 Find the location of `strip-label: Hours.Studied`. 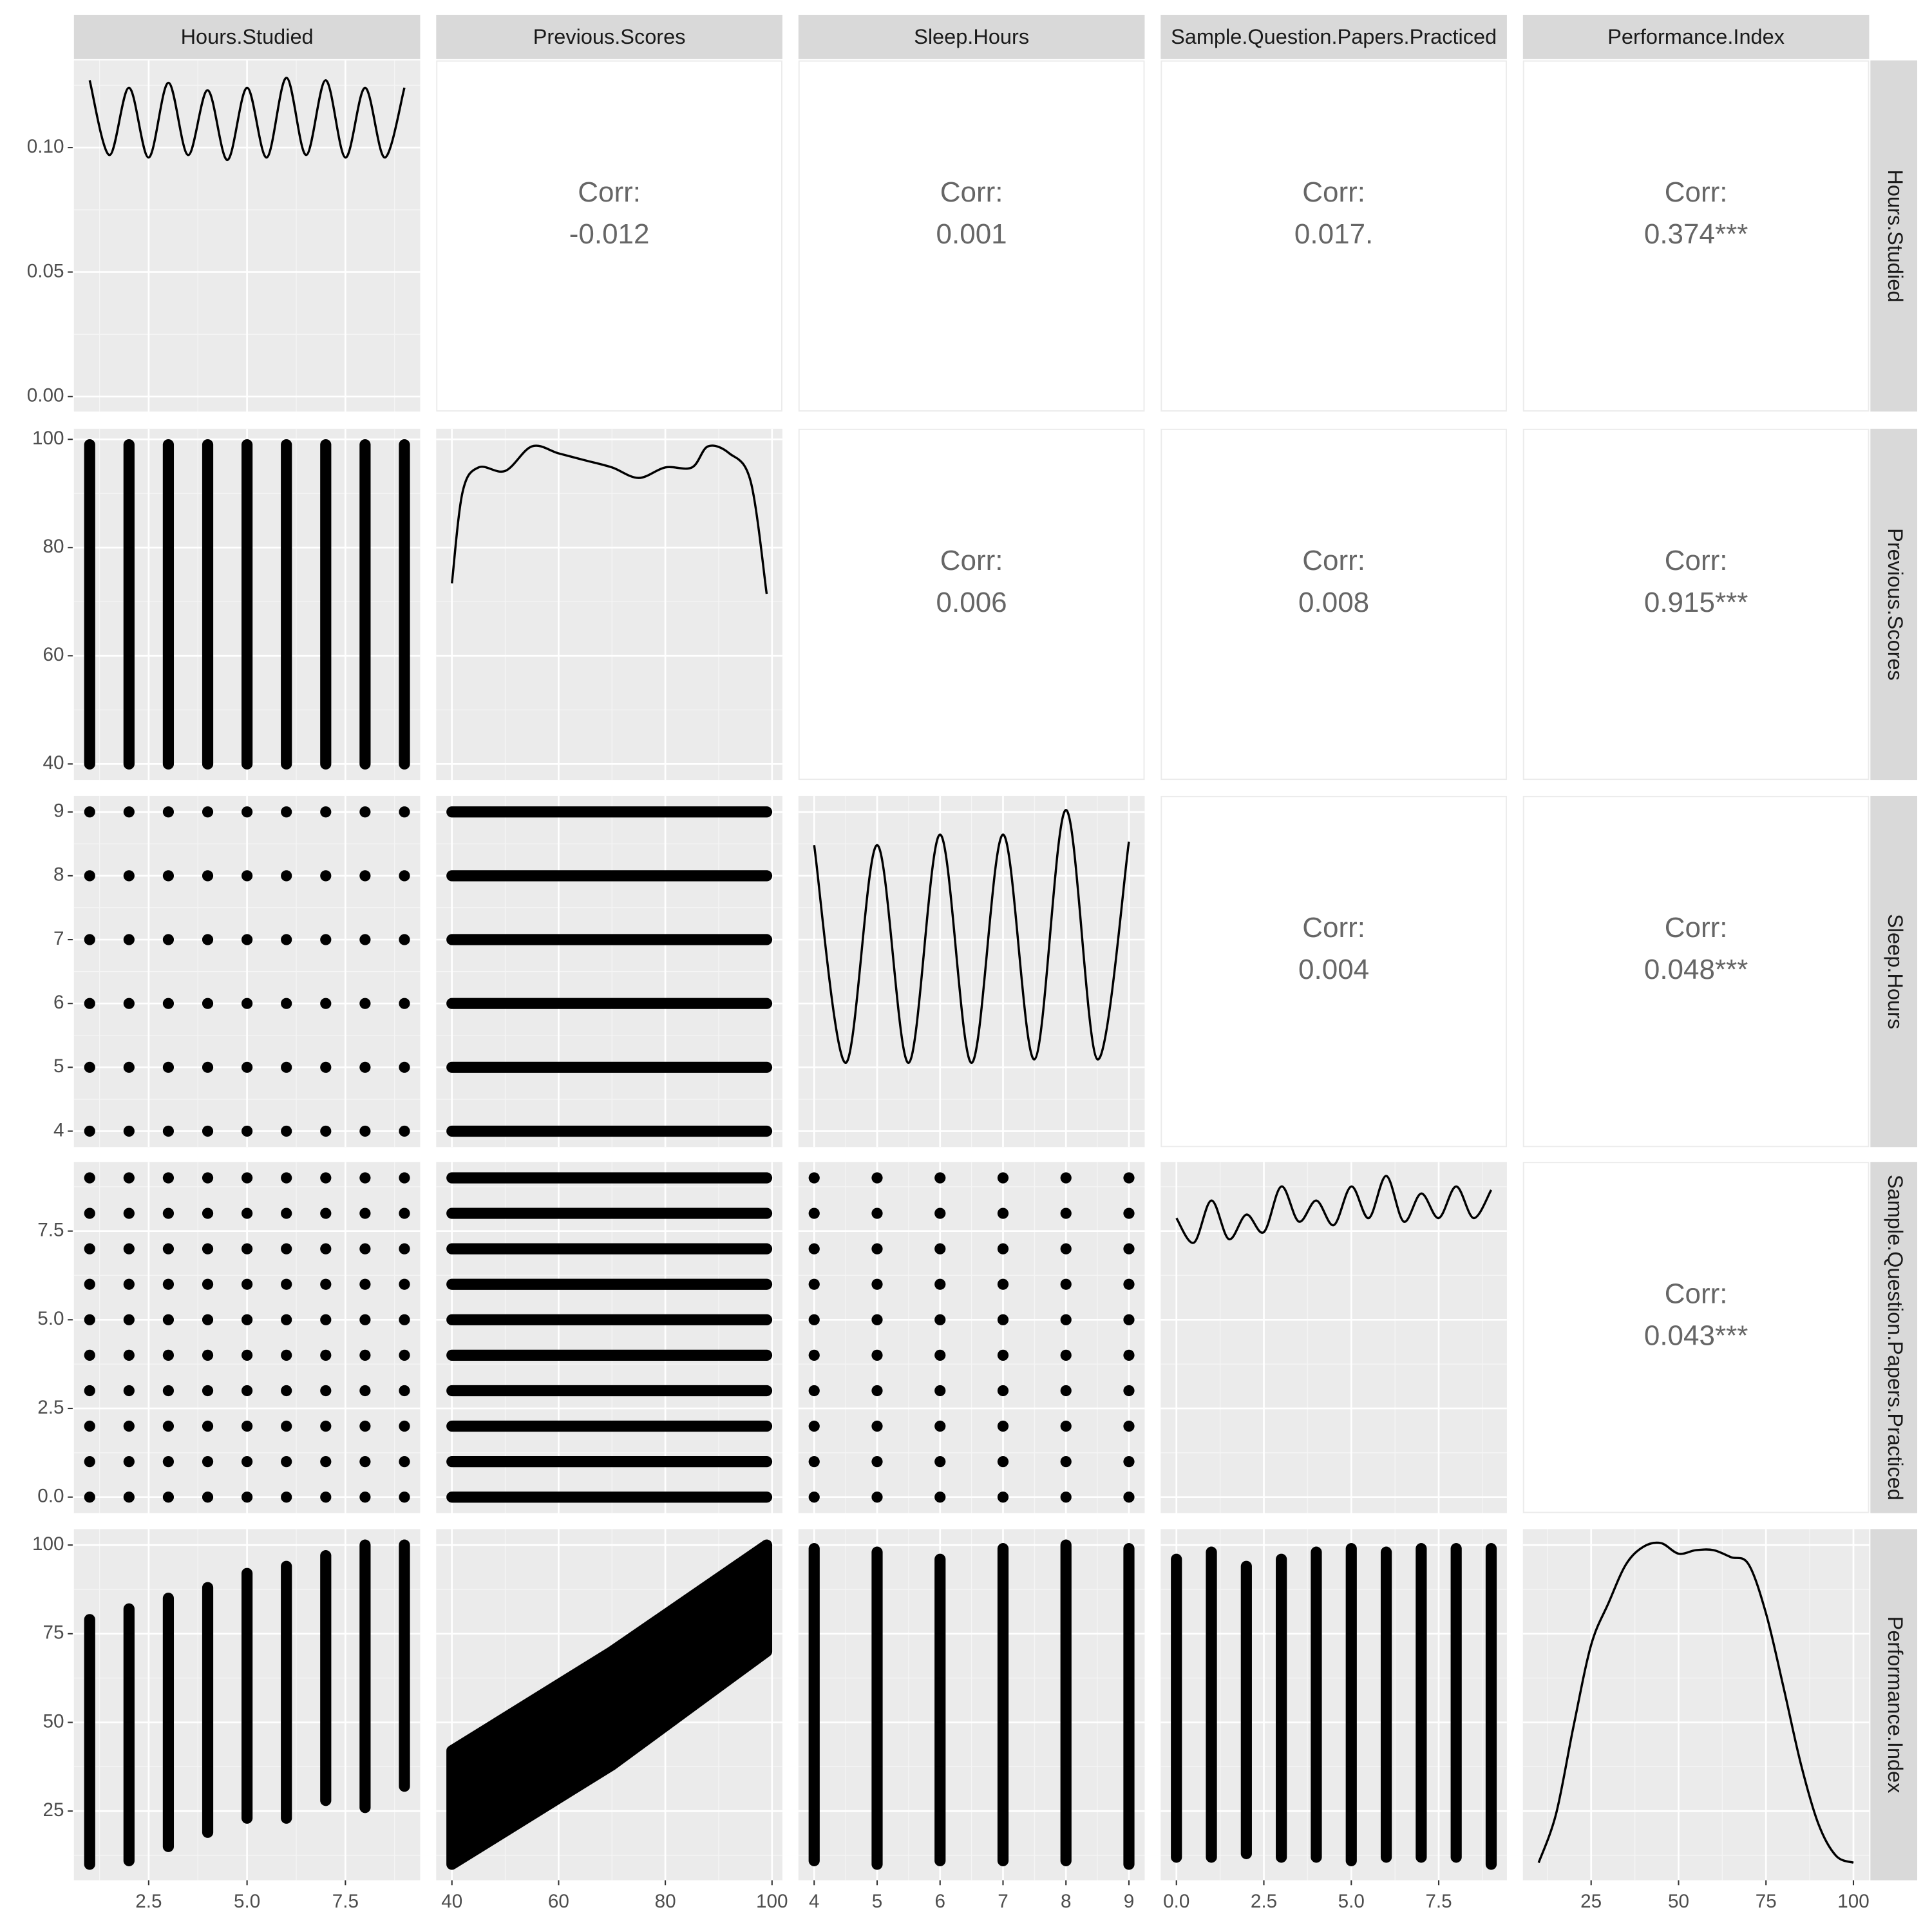

strip-label: Hours.Studied is located at coordinates (1896, 235).